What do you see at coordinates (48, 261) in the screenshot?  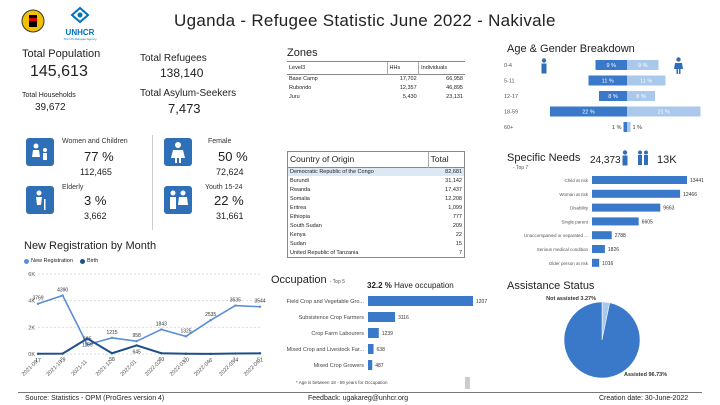 I see `legend-new-registration: New Registration` at bounding box center [48, 261].